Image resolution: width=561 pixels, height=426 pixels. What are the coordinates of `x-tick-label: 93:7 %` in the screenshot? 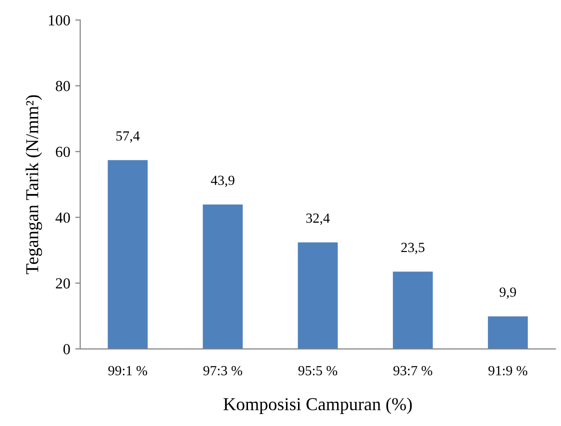 It's located at (412, 371).